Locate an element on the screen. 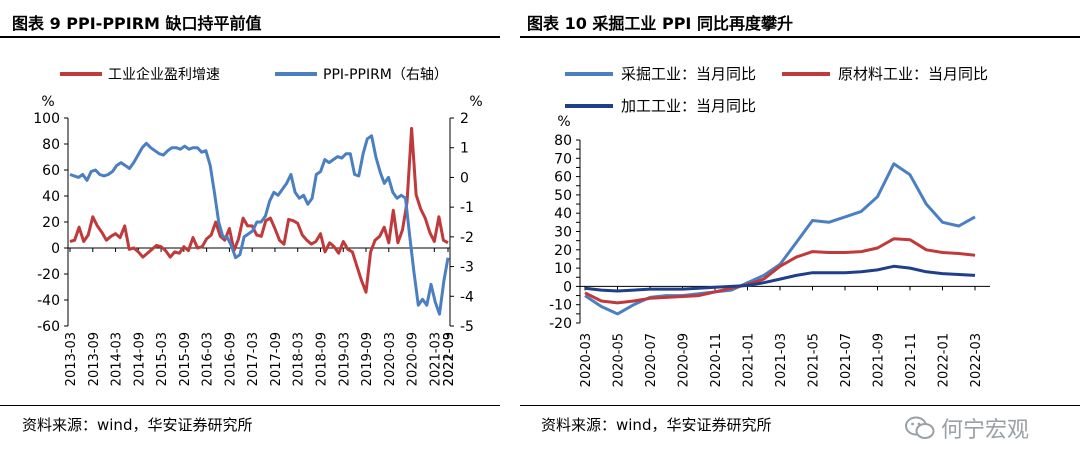 This screenshot has width=1080, height=474. right-y-tick-label: -4 is located at coordinates (467, 297).